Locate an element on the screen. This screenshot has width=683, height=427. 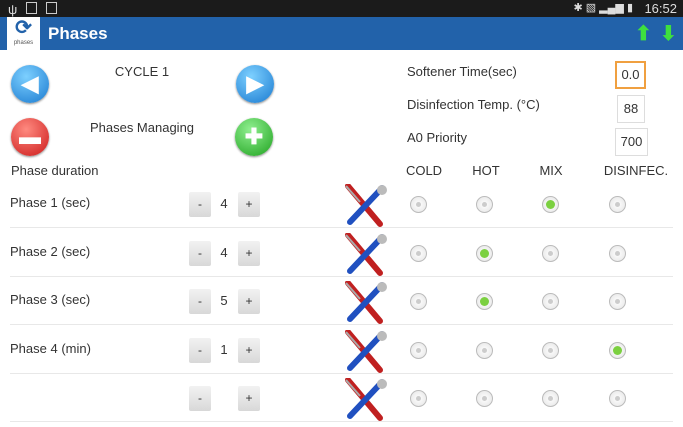
previous-cycle-button: ◀ is located at coordinates (30, 84).